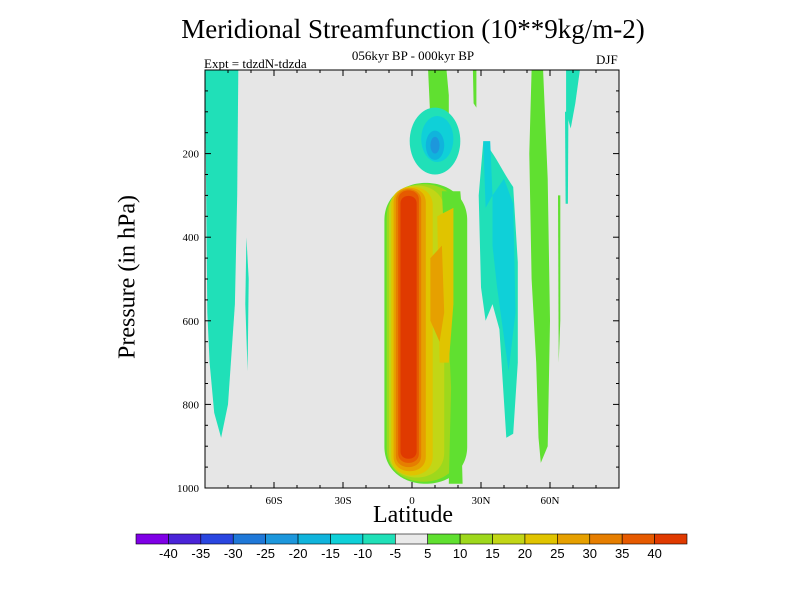 This screenshot has height=600, width=800. Describe the element at coordinates (557, 553) in the screenshot. I see `colorbar-label: 25` at that location.